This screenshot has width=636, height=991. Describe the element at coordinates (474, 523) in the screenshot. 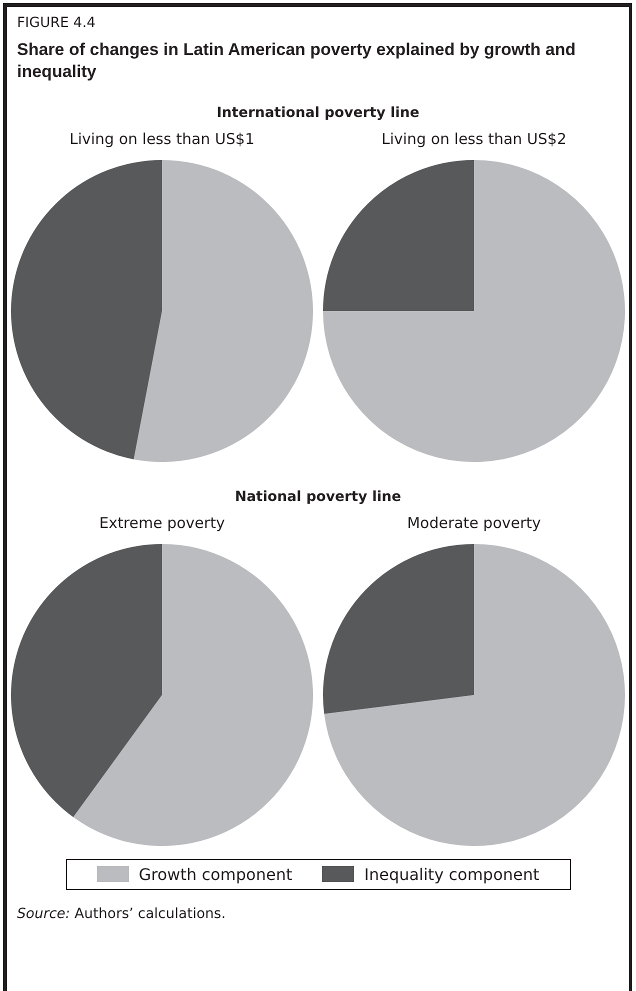

I see `chart-title: Moderate poverty` at that location.